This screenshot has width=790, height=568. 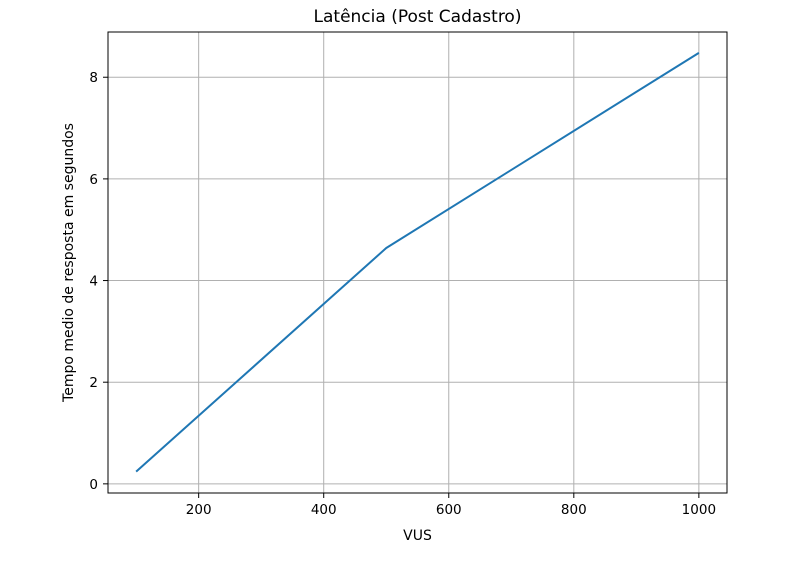 I want to click on y-tick-label: 8, so click(x=93, y=78).